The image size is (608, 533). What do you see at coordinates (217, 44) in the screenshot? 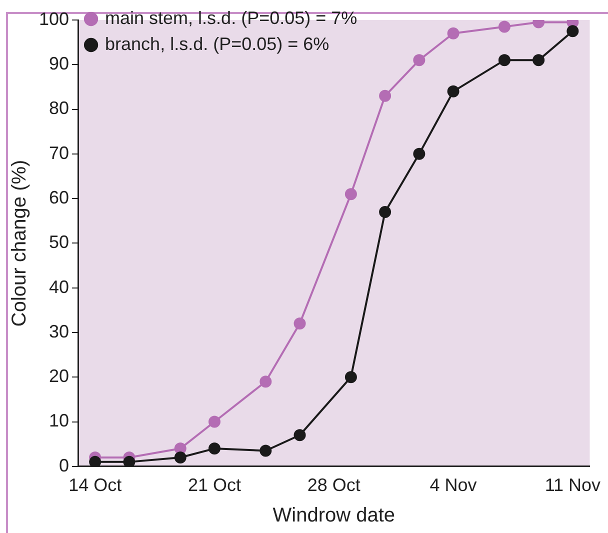
I see `legend-label: branch, l.s.d. (P=0.05) = 6%` at bounding box center [217, 44].